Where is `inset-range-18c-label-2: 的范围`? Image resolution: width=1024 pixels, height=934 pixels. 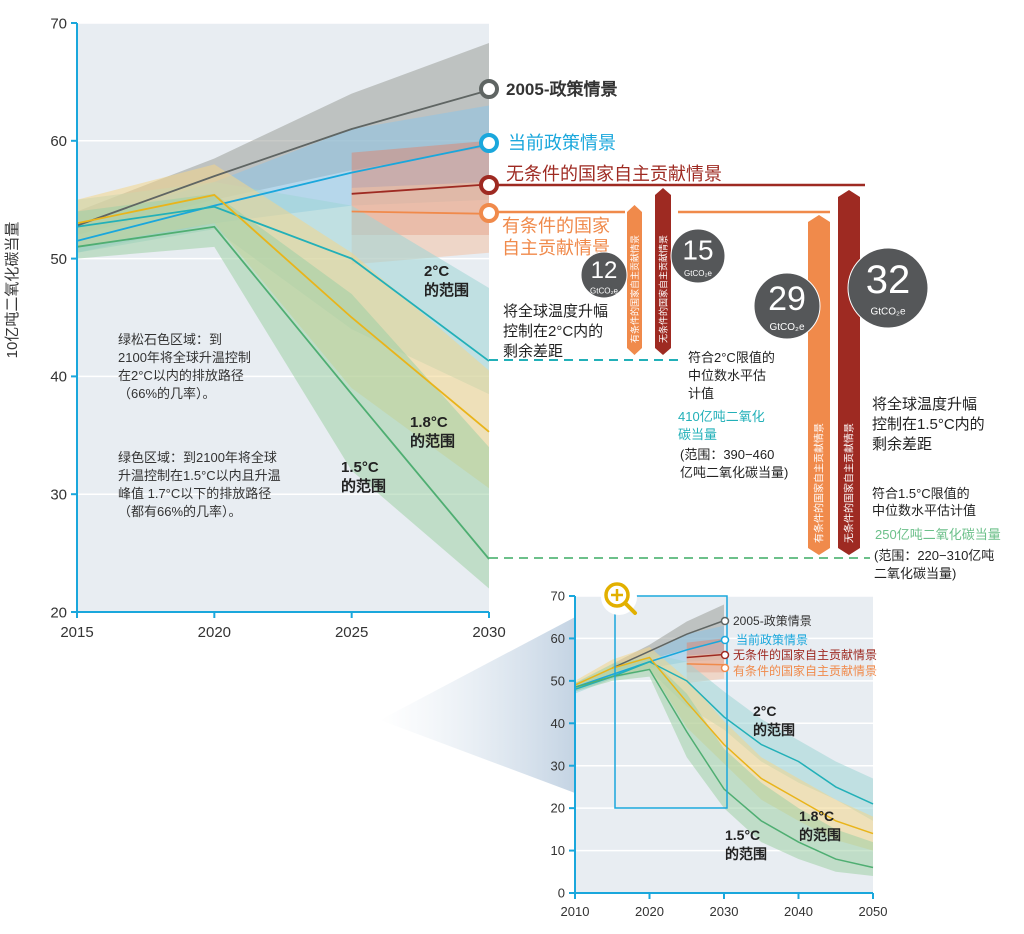 inset-range-18c-label-2: 的范围 is located at coordinates (820, 835).